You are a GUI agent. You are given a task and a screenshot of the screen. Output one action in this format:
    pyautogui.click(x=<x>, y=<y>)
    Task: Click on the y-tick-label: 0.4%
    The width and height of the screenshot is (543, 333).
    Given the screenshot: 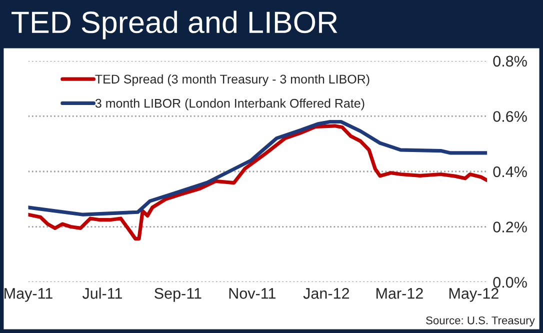 What is the action you would take?
    pyautogui.click(x=510, y=172)
    